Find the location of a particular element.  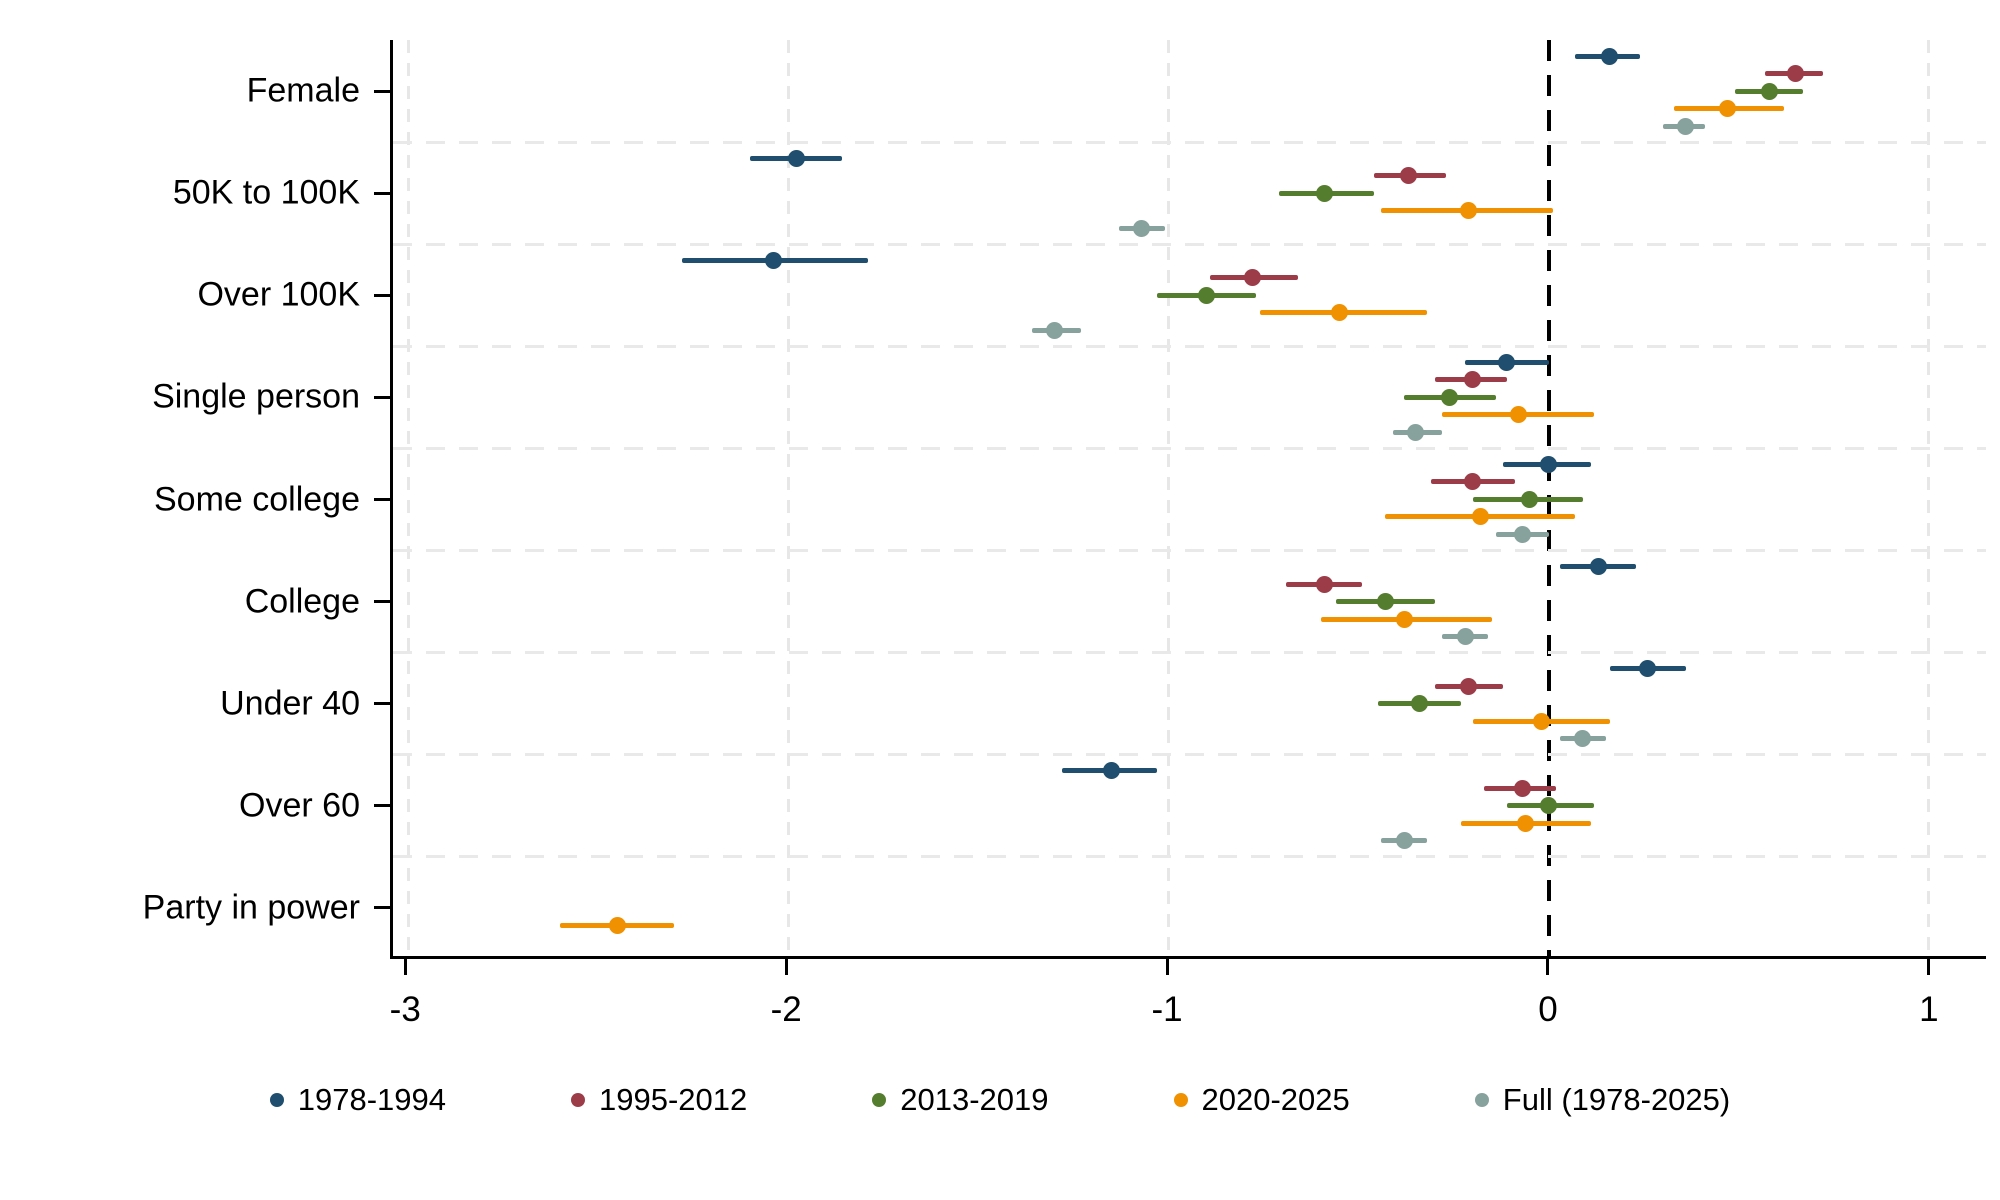

category-row-single-person is located at coordinates (1189, 397).